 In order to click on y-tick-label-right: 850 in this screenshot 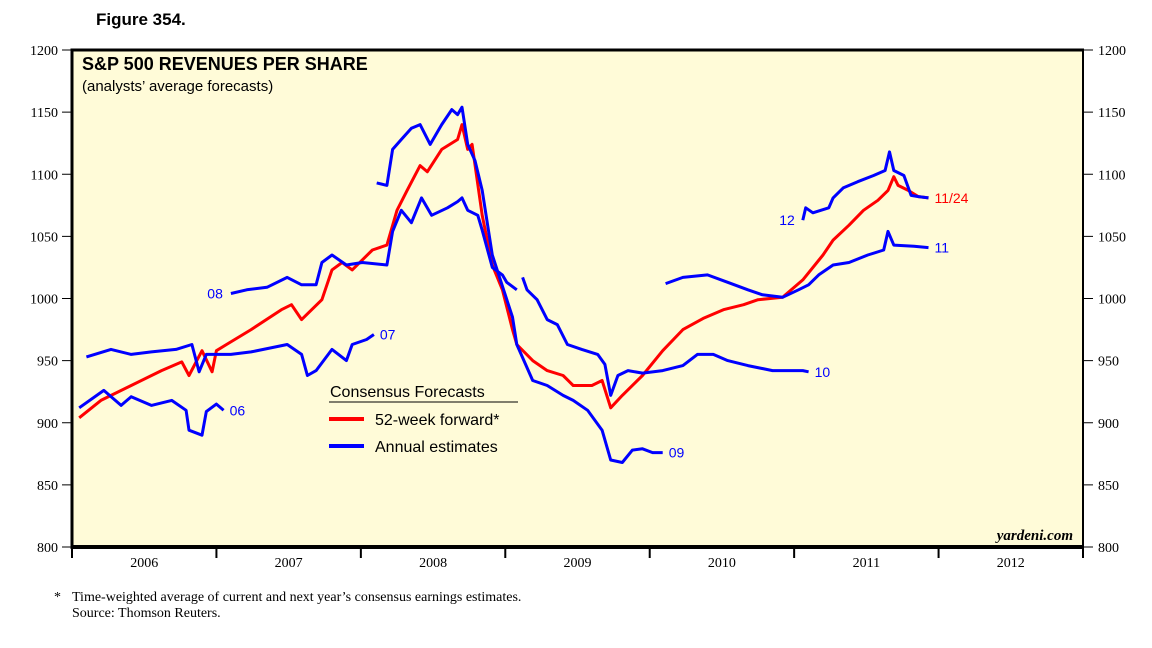, I will do `click(1108, 486)`.